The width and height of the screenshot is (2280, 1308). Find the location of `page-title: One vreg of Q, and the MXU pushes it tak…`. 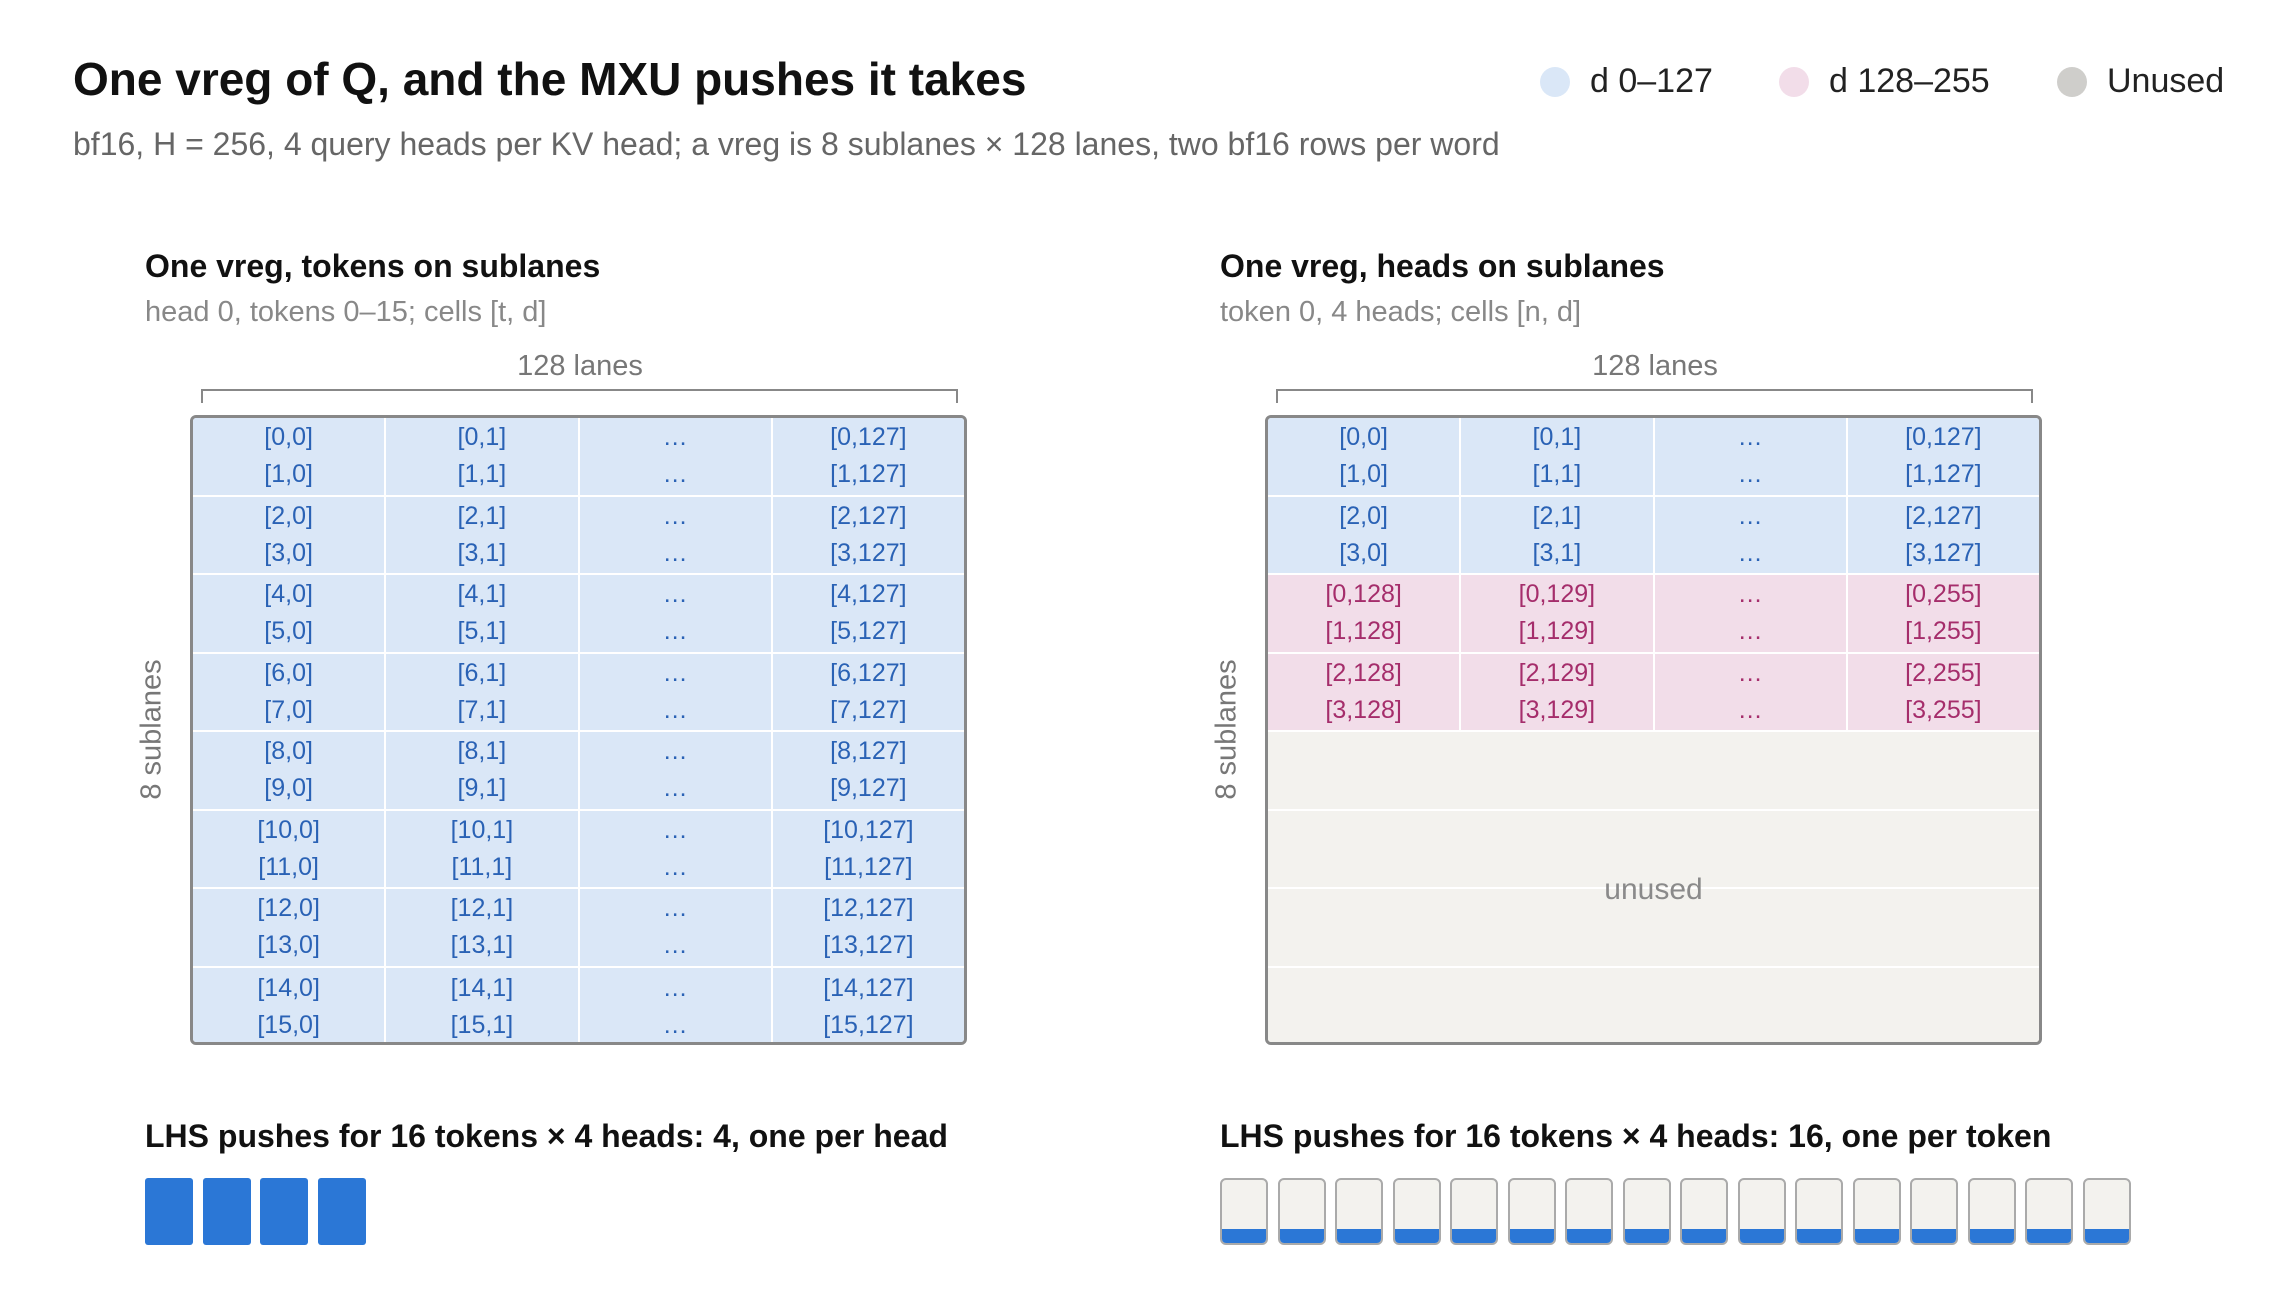

page-title: One vreg of Q, and the MXU pushes it tak… is located at coordinates (550, 79).